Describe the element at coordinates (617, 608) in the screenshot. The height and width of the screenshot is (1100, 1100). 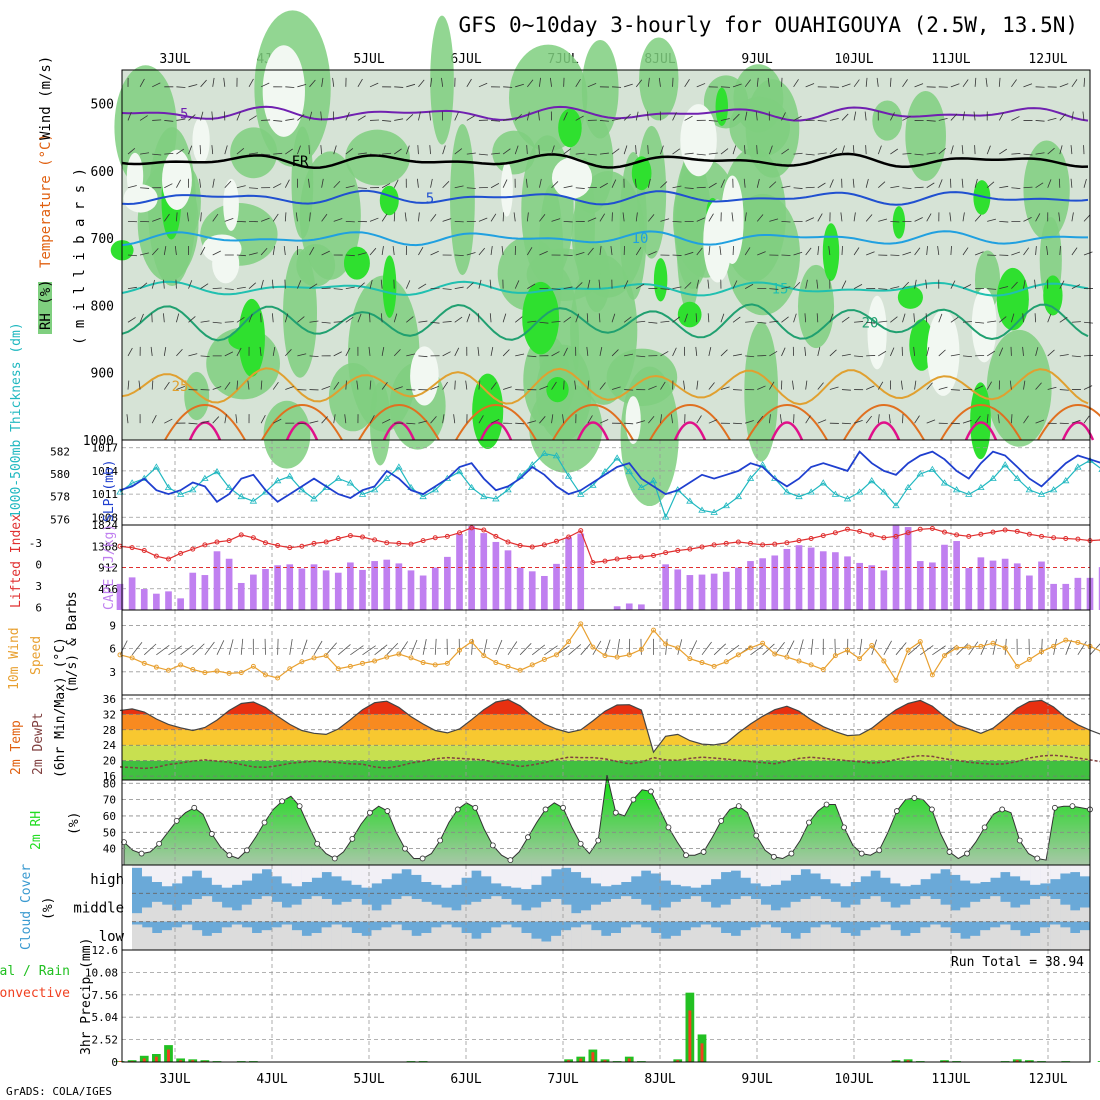
I see `cape-bar` at that location.